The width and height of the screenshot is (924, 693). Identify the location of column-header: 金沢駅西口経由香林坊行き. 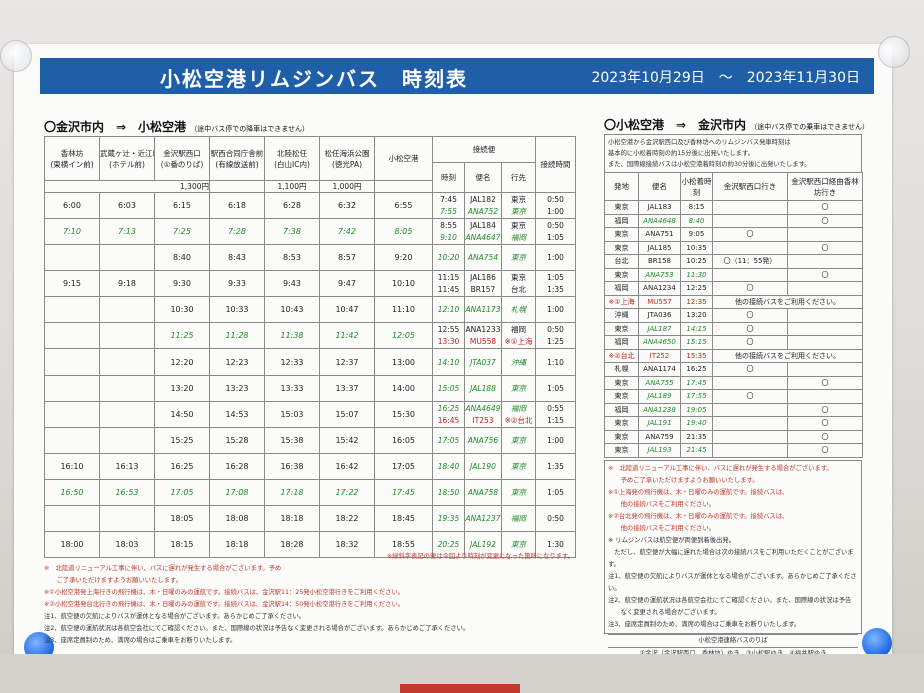
(825, 186).